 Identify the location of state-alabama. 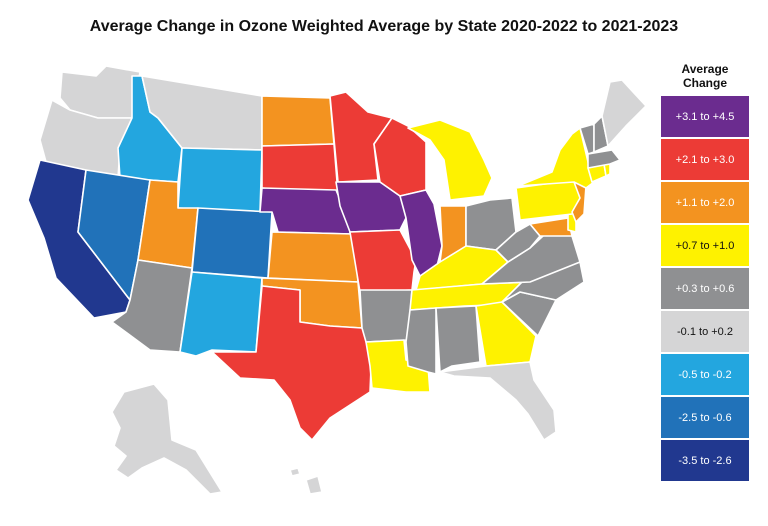
(458, 339).